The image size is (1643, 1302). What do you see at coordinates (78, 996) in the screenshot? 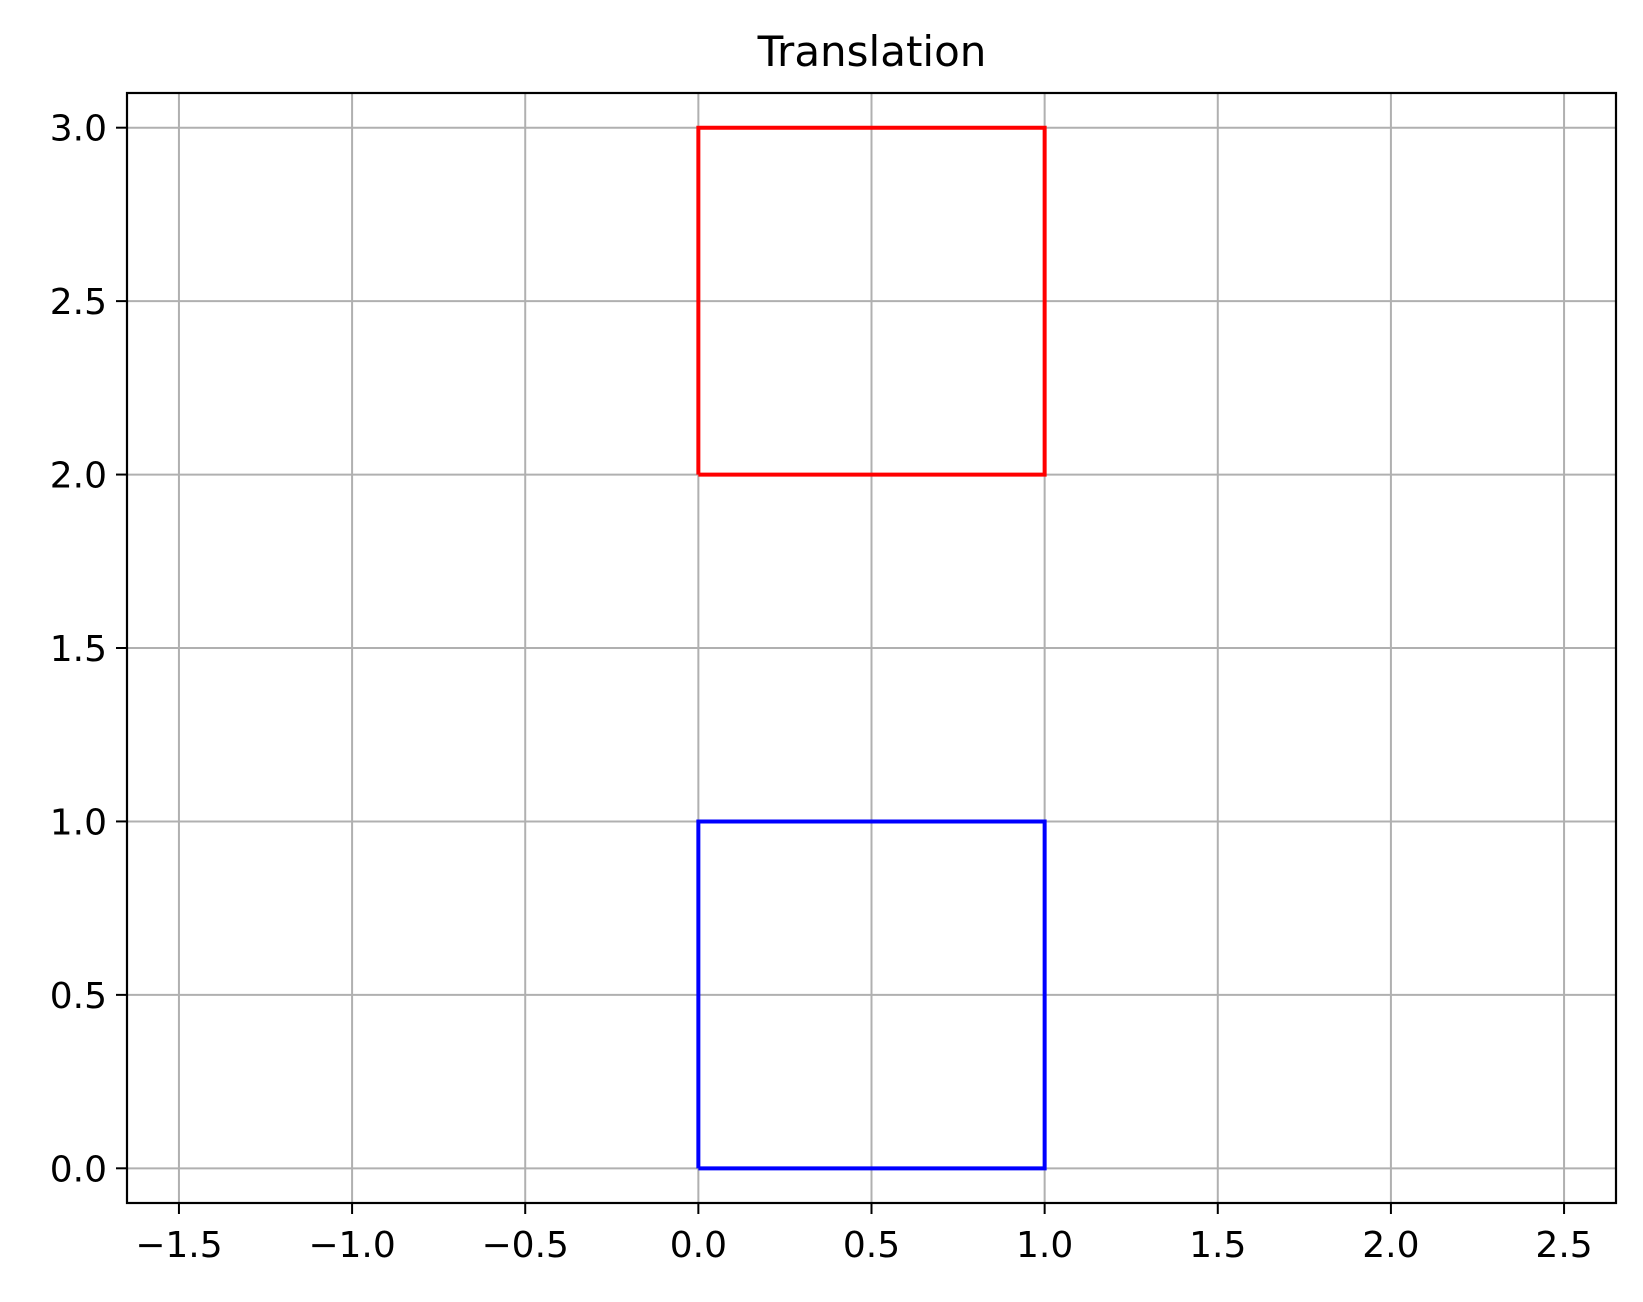
I see `y-tick-label: 0.5` at bounding box center [78, 996].